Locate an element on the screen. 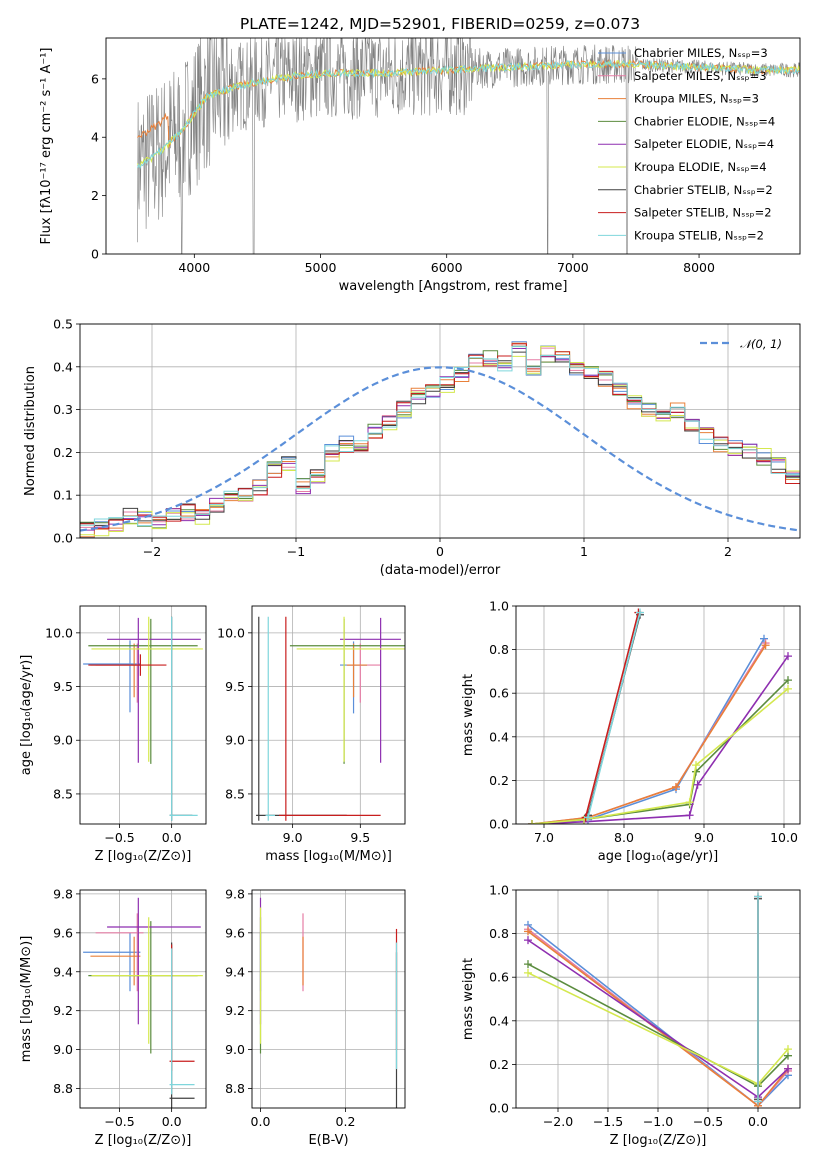 Image resolution: width=819 pixels, height=1170 pixels. y-tick-label: 9.6 is located at coordinates (235, 932).